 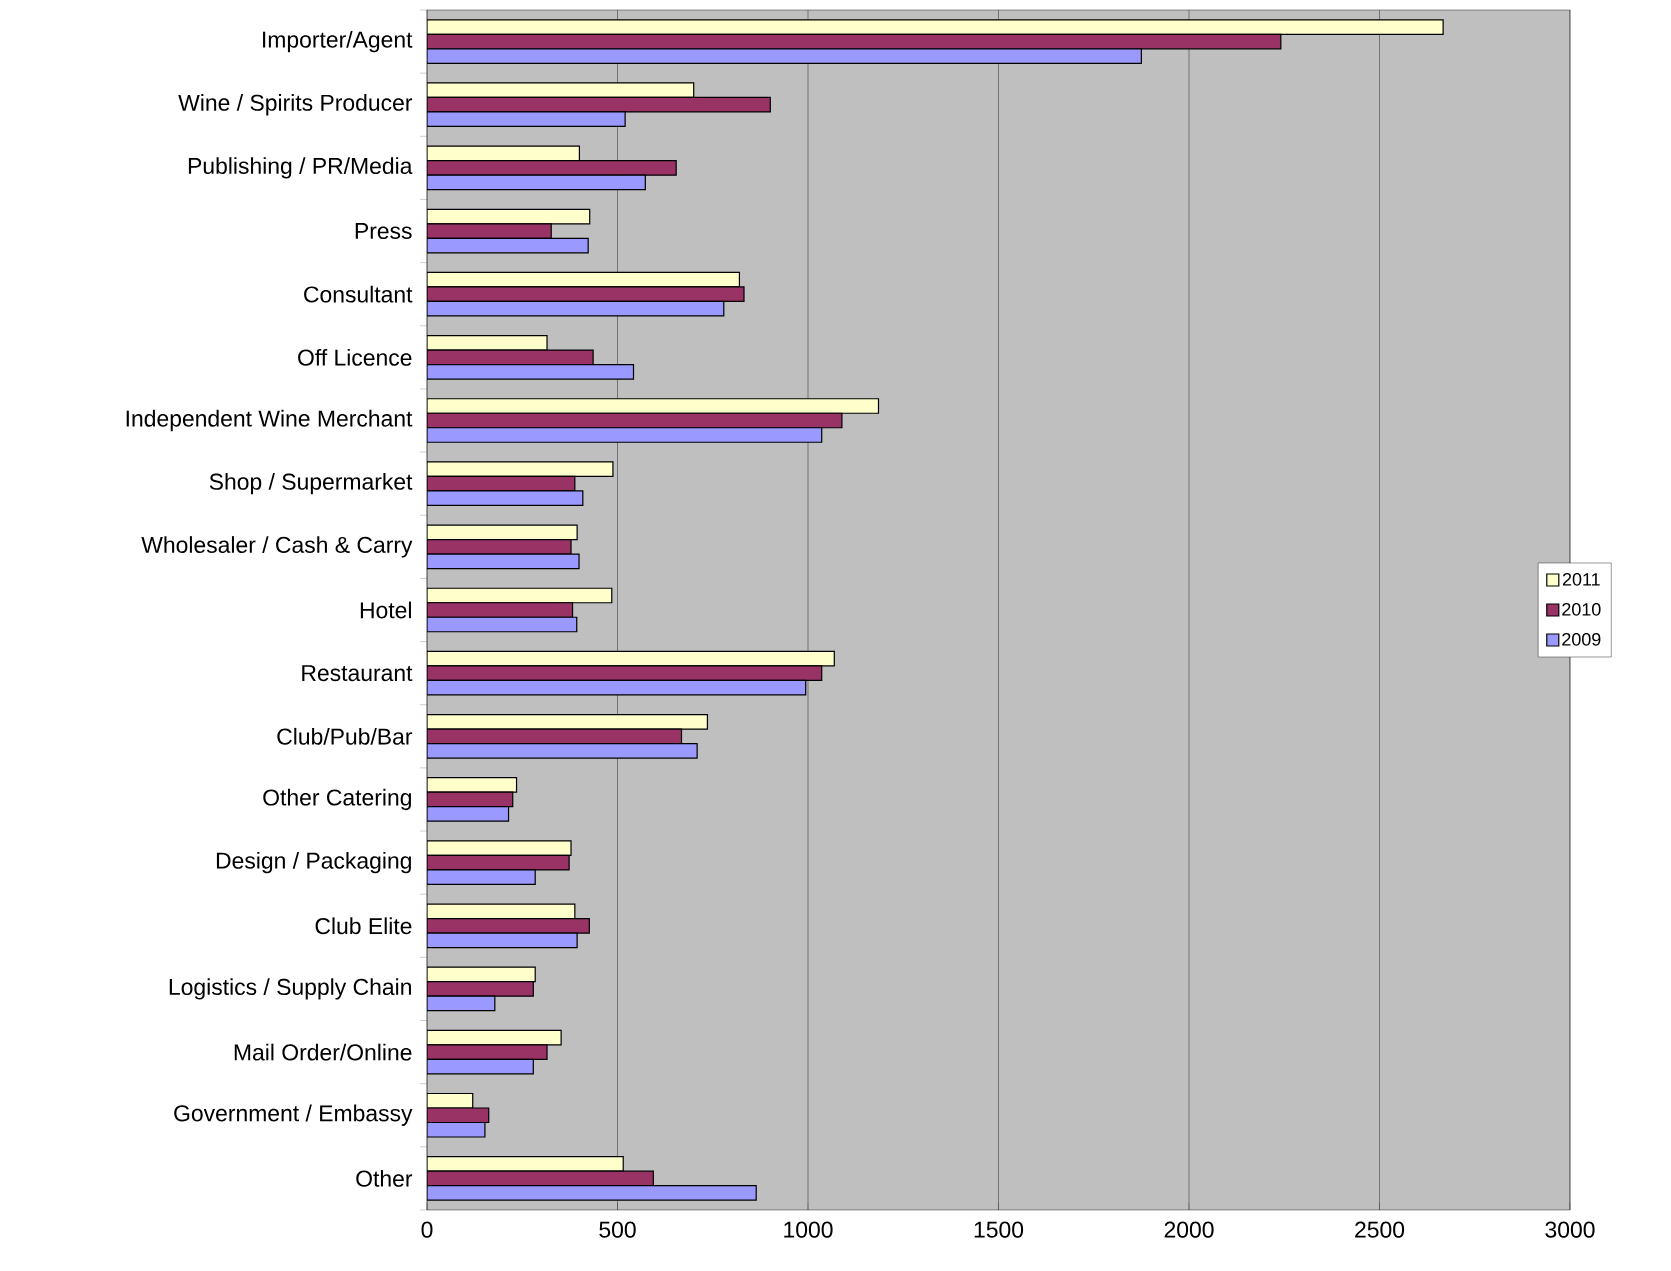 I want to click on x-tick-label: 500, so click(x=617, y=1229).